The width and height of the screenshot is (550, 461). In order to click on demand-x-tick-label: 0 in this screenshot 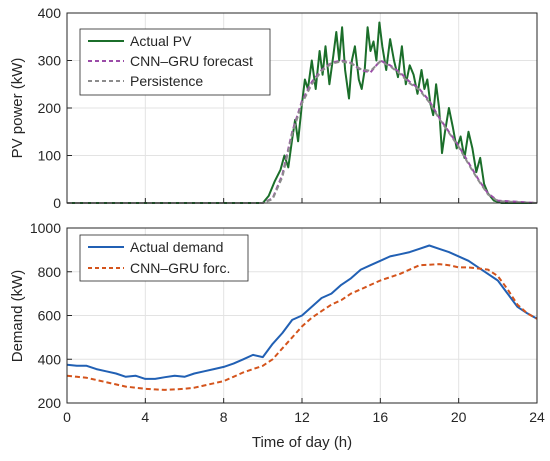, I will do `click(67, 417)`.